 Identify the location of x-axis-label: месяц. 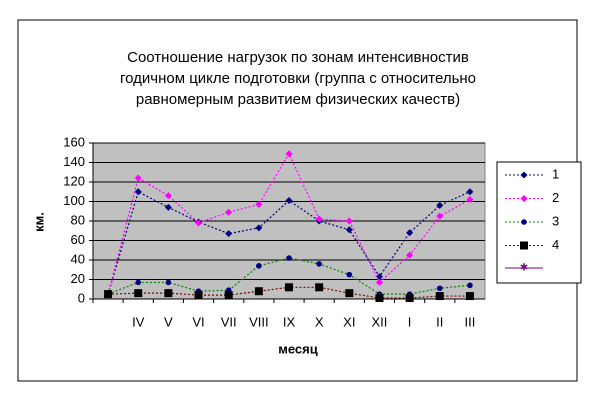
(297, 348).